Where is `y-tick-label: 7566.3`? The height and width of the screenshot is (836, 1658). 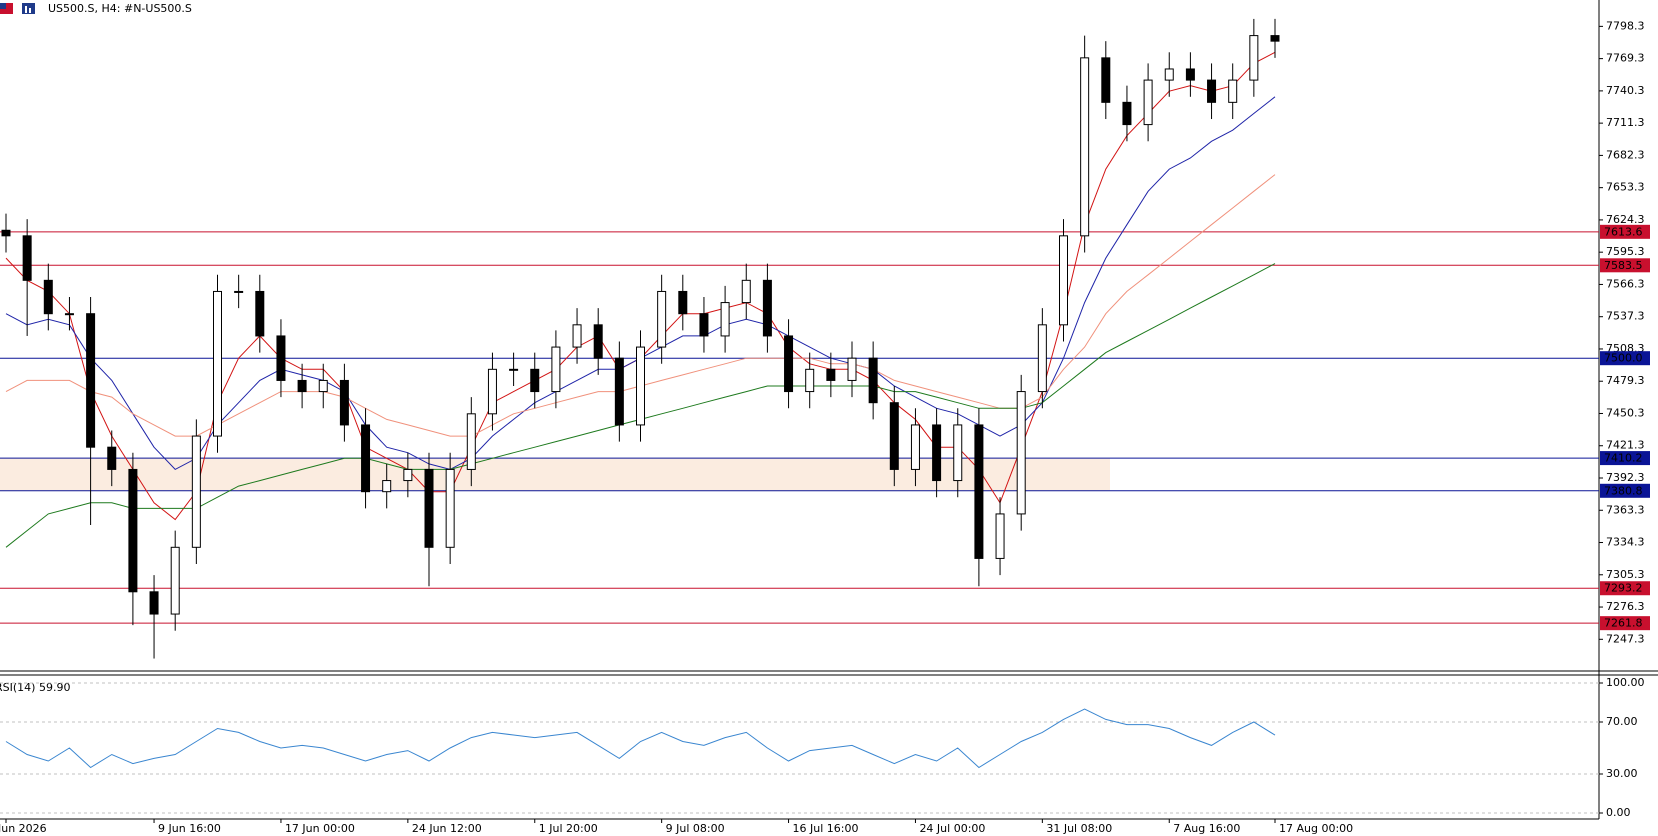 y-tick-label: 7566.3 is located at coordinates (1625, 283).